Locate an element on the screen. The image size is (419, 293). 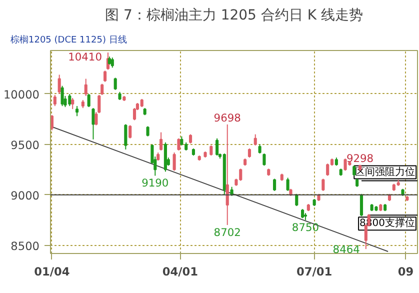
annotation: 9698 is located at coordinates (228, 117).